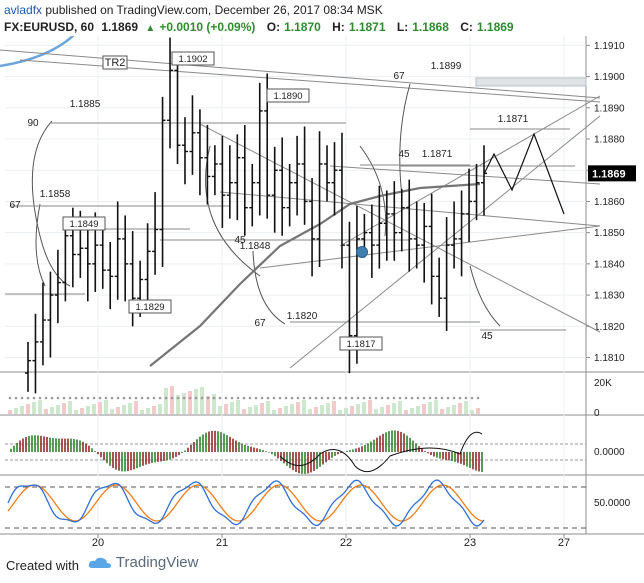  I want to click on annotation-label: TR2, so click(115, 63).